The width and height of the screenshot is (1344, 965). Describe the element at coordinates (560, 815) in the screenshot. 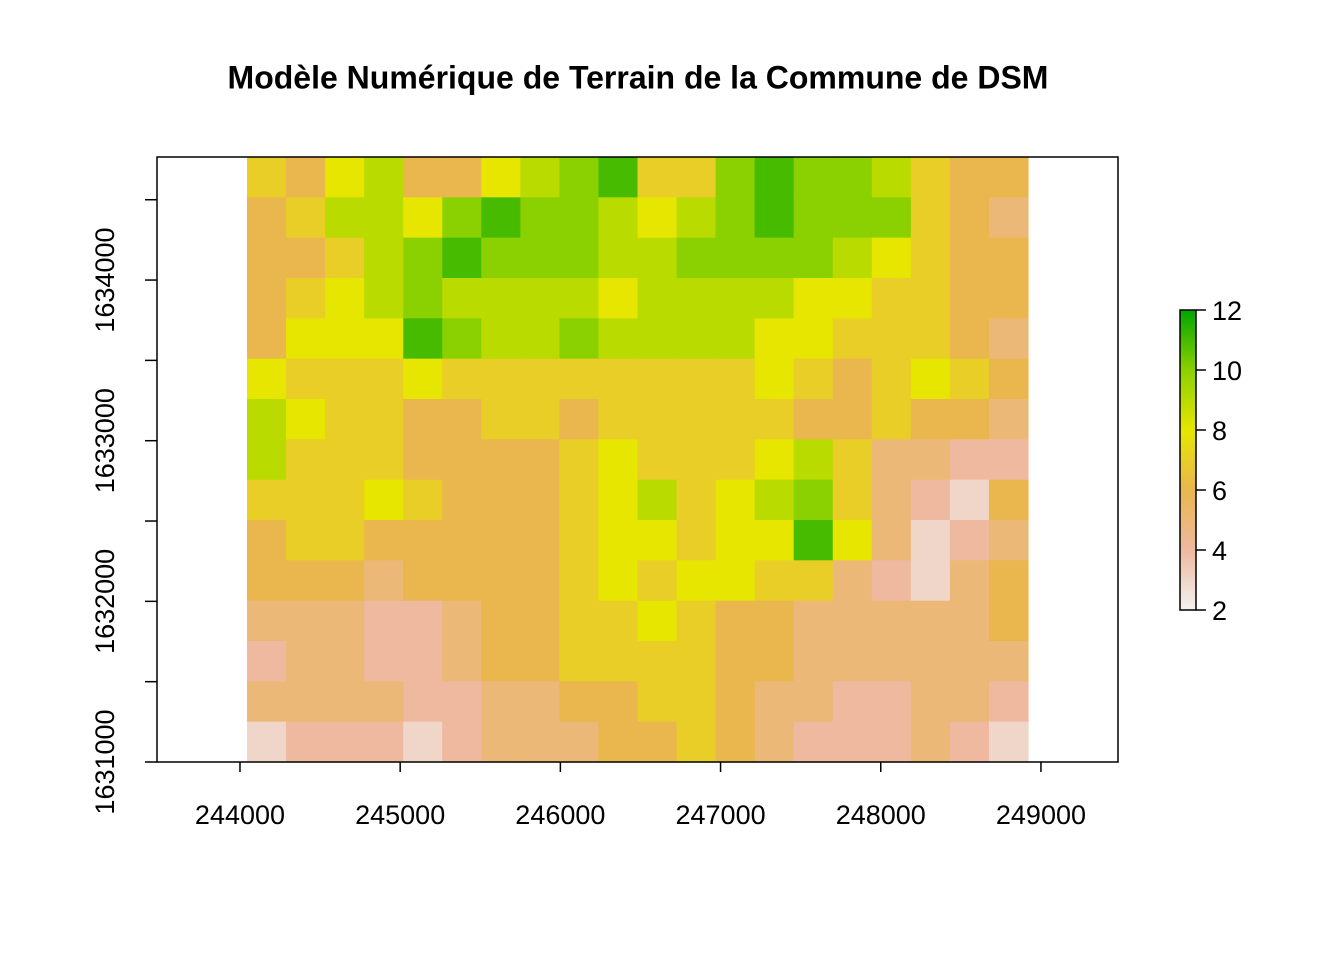

I see `x-tick-label: 246000` at that location.